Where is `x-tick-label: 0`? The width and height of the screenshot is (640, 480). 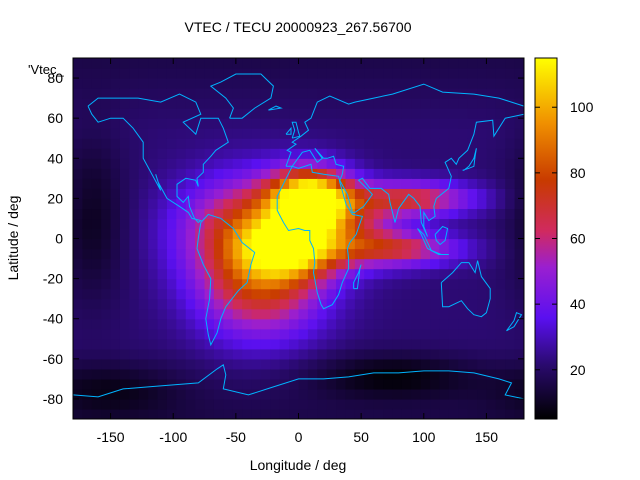 x-tick-label: 0 is located at coordinates (299, 437).